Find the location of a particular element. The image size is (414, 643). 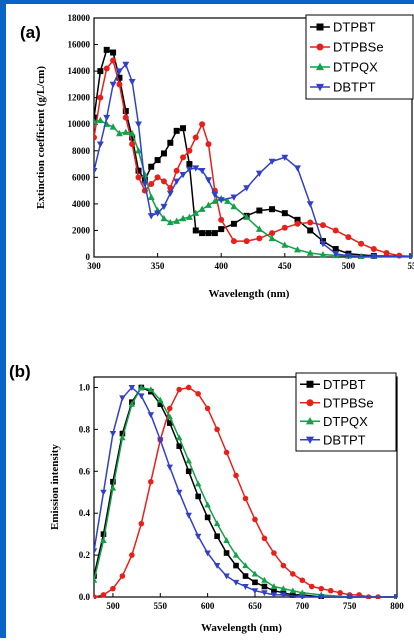

x-tick-label: 800 is located at coordinates (397, 606).